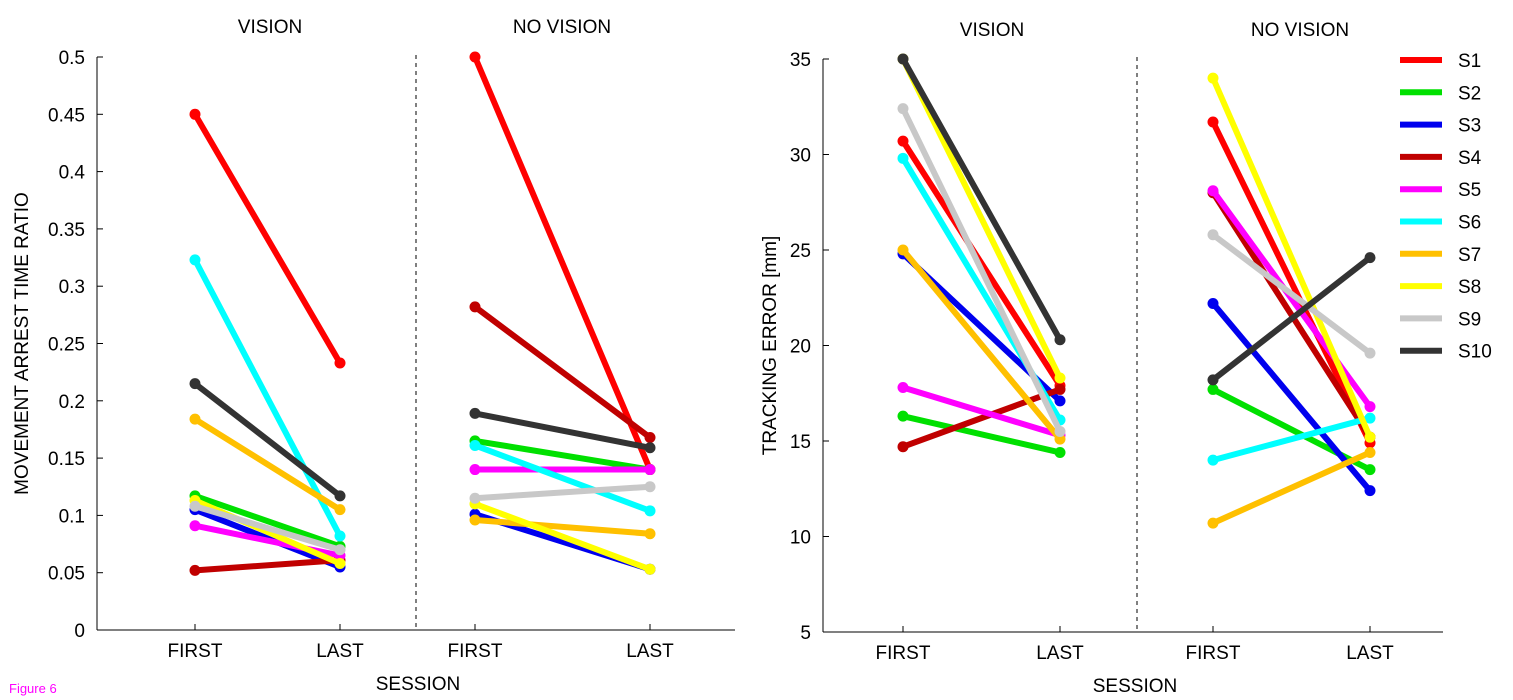 This screenshot has width=1513, height=700. Describe the element at coordinates (800, 156) in the screenshot. I see `y-tick-label: 30` at that location.